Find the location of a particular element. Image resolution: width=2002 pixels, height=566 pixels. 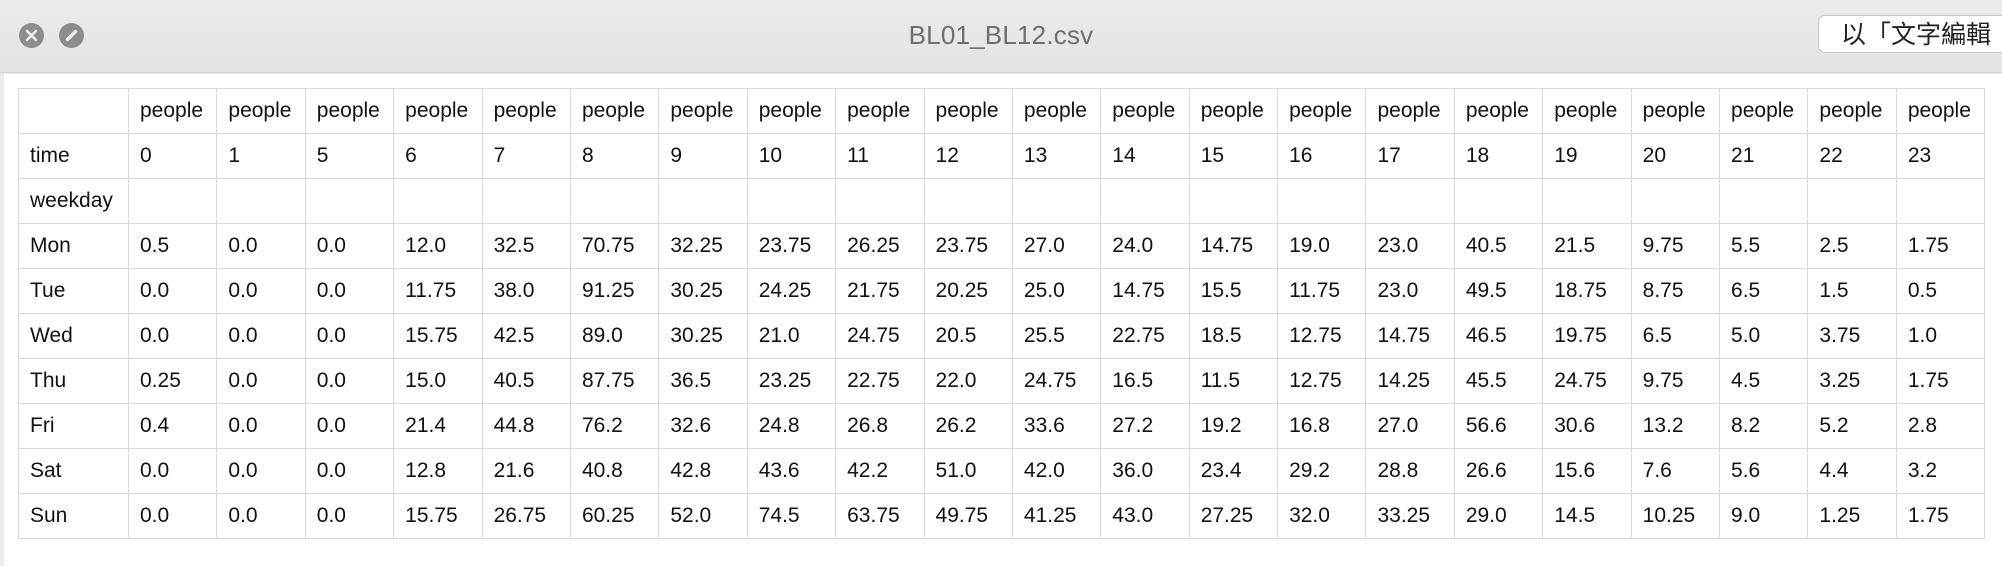

table-cell: 21 is located at coordinates (1764, 156).